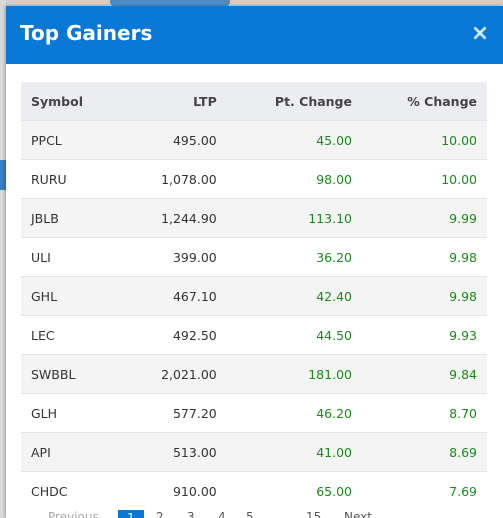  Describe the element at coordinates (424, 218) in the screenshot. I see `cell-pct-change: 9.99` at that location.